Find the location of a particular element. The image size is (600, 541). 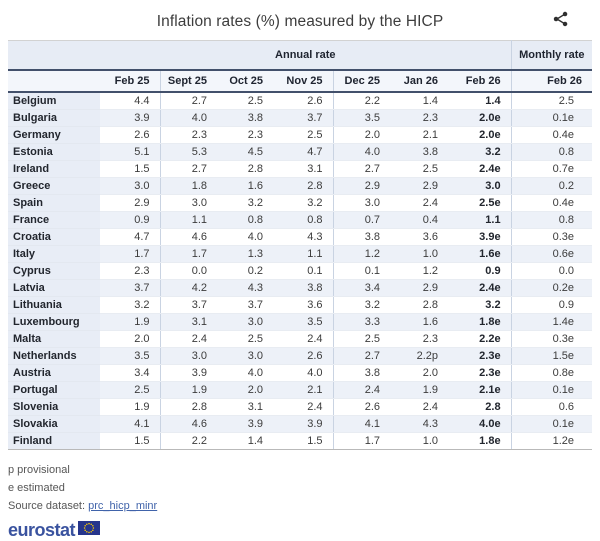

annual-value-cell: 1.7 is located at coordinates (188, 254).